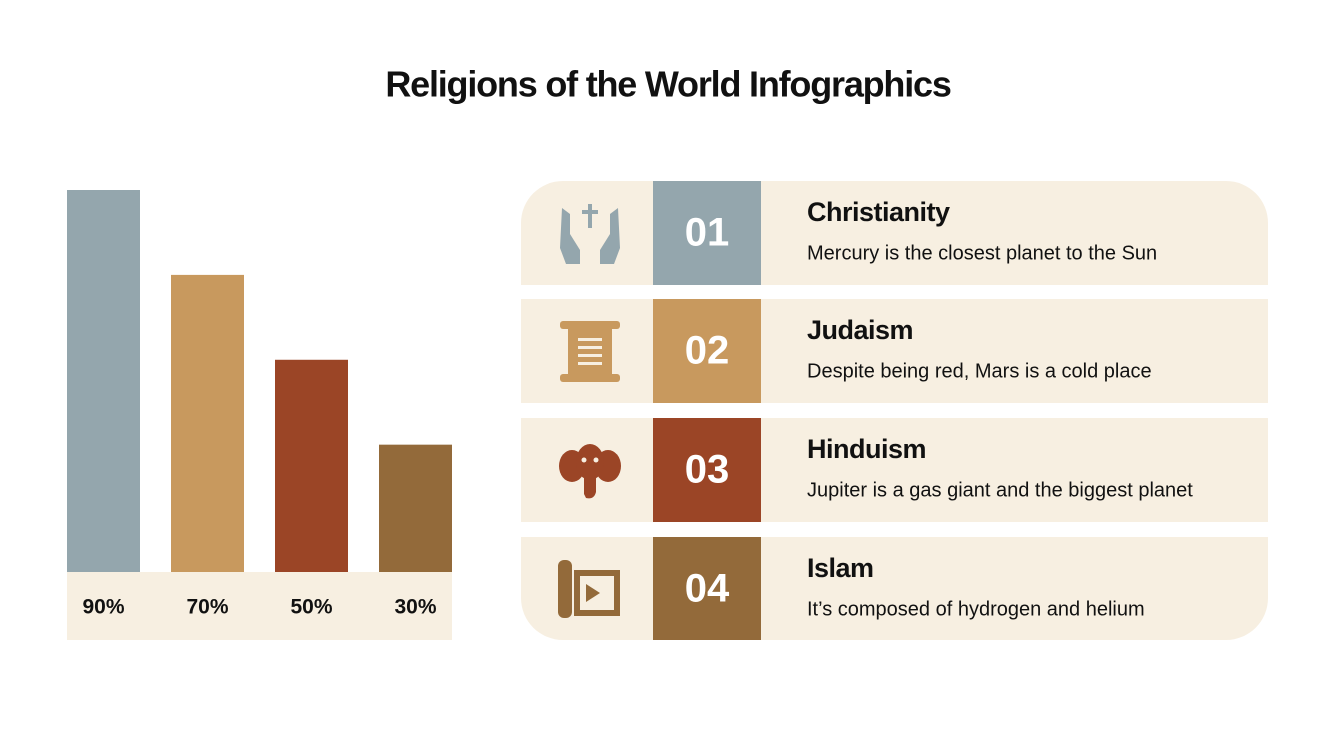  Describe the element at coordinates (979, 371) in the screenshot. I see `item-text: Despite being red, Mars is a cold place` at that location.